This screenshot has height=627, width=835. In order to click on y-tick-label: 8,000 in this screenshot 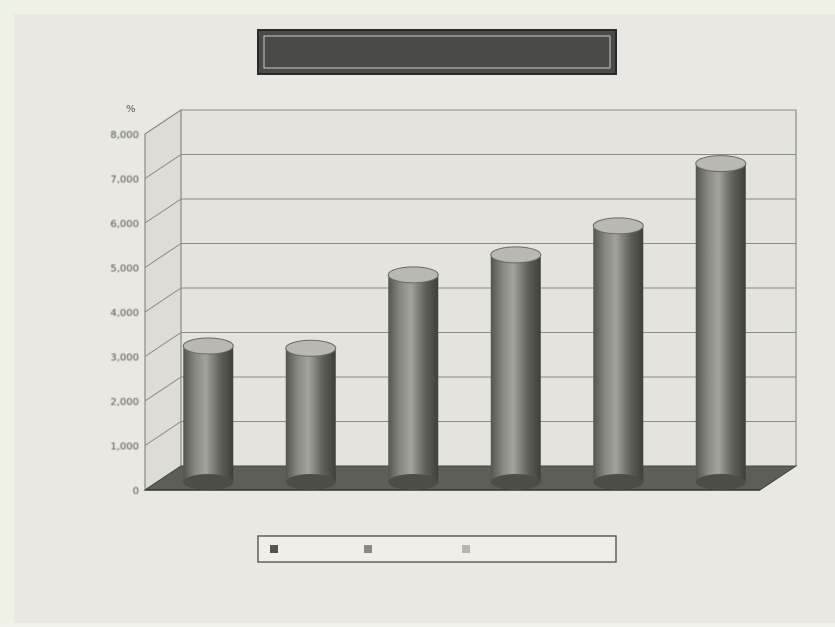, I will do `click(124, 135)`.